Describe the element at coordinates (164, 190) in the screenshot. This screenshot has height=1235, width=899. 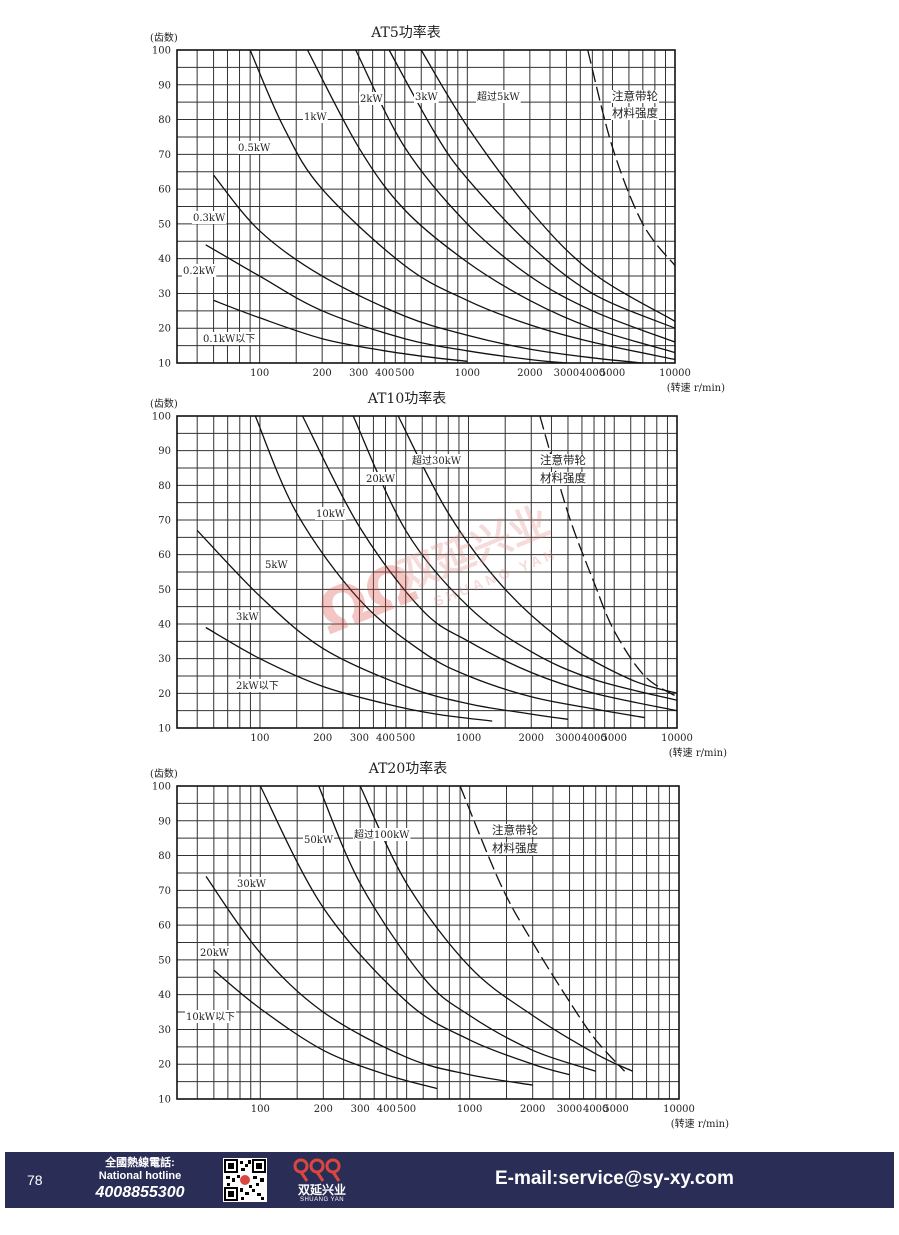
I see `y-tick-label: 60` at that location.